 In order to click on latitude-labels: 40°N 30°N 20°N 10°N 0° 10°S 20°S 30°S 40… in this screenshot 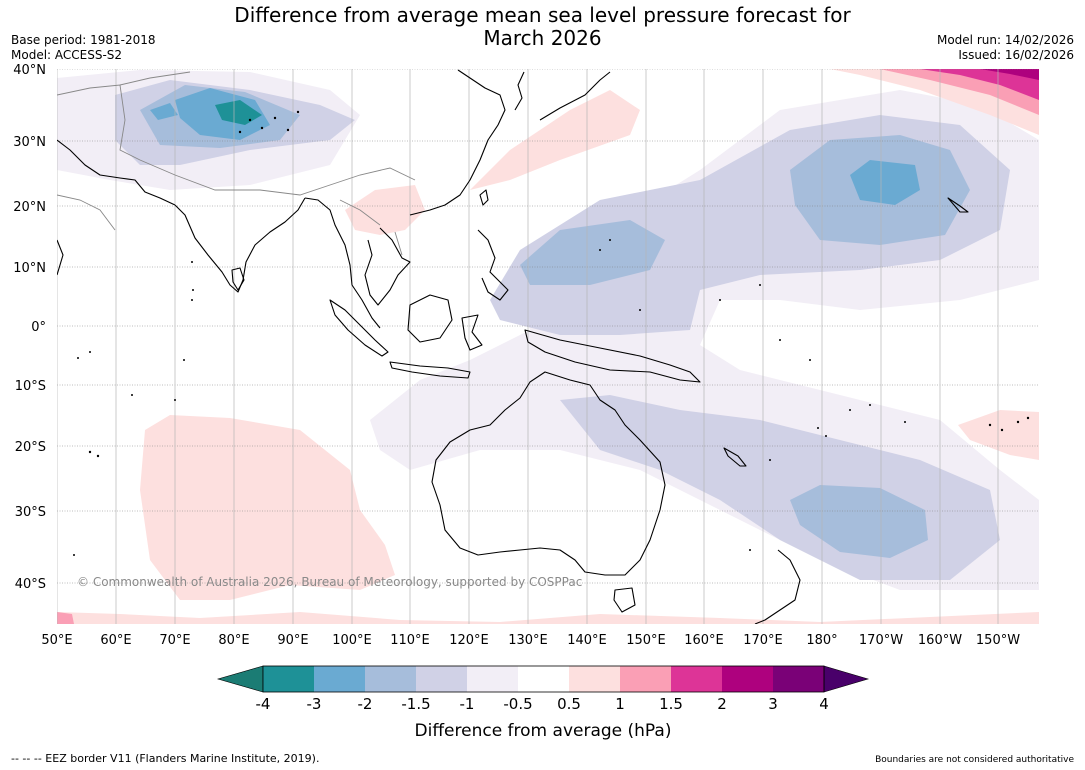, I will do `click(29, 327)`.